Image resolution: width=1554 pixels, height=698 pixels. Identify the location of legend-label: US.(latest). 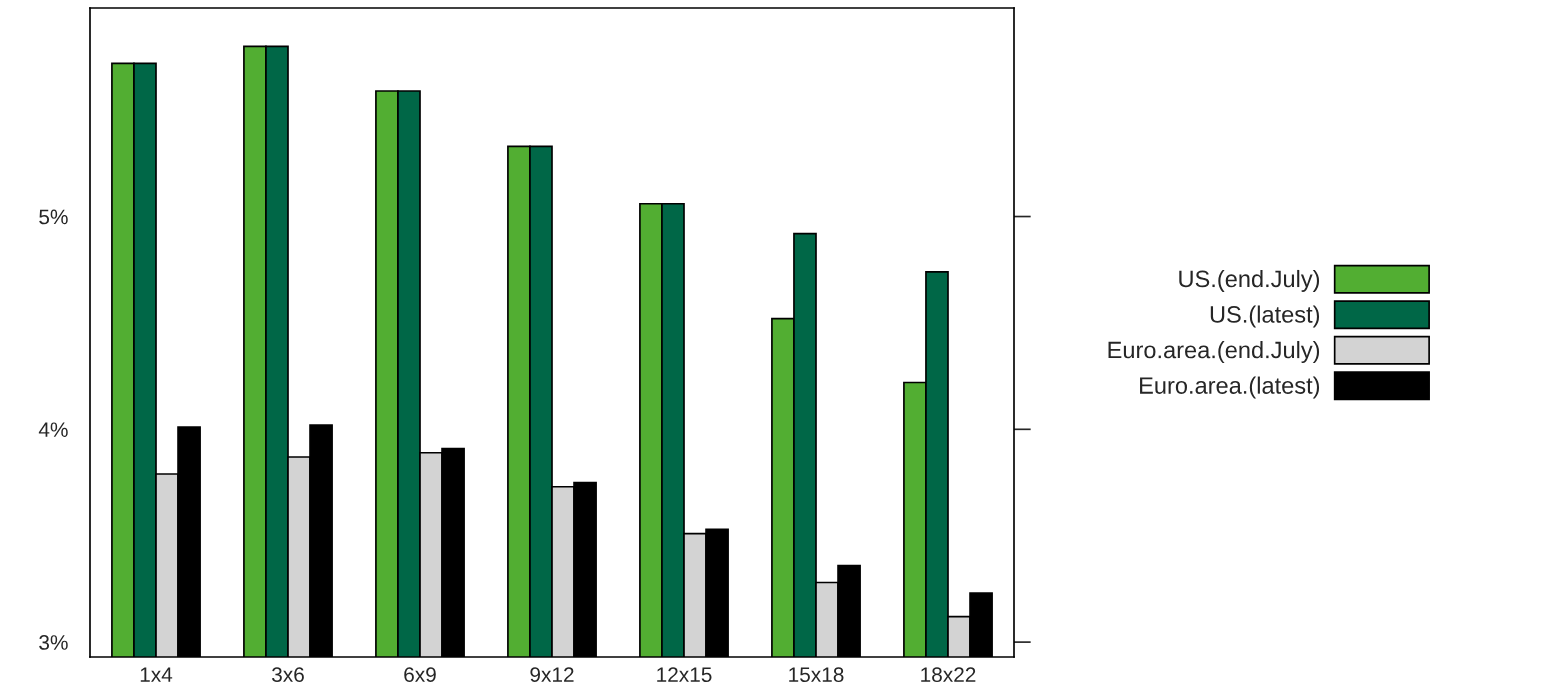
(1265, 316).